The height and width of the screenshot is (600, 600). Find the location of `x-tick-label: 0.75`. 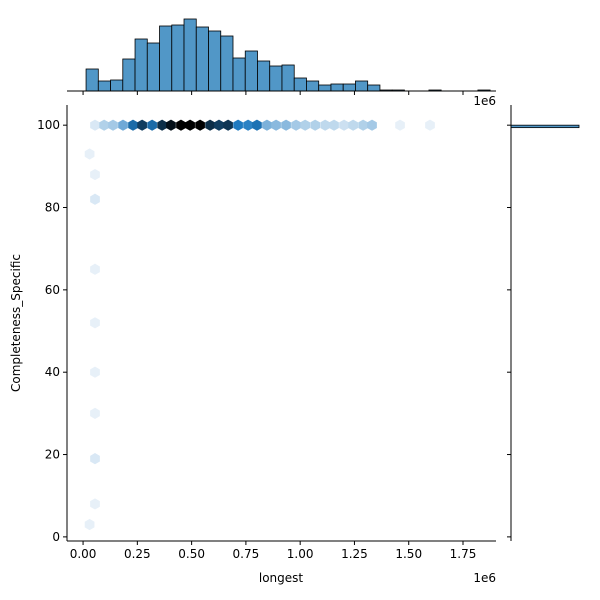

x-tick-label: 0.75 is located at coordinates (246, 554).